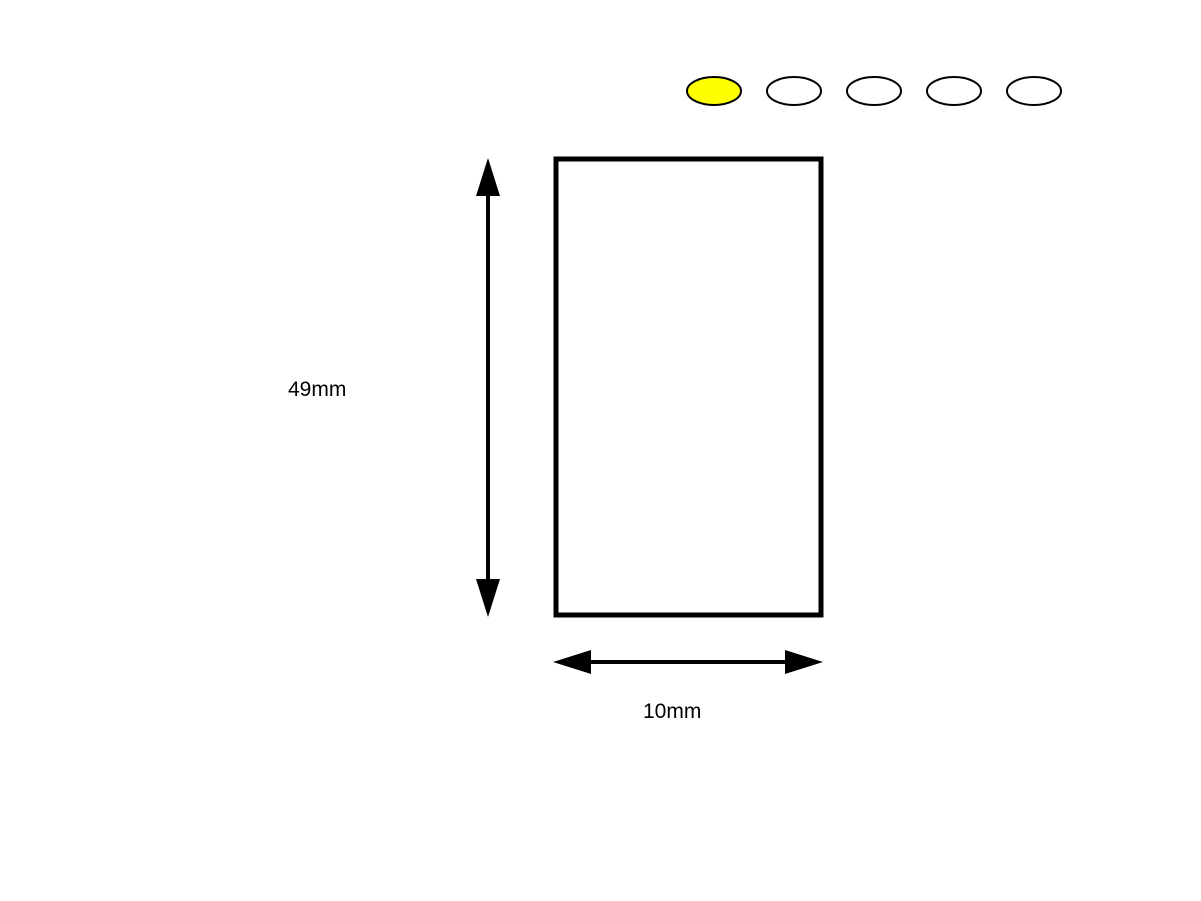 This screenshot has width=1201, height=901. I want to click on width-arrow, so click(688, 662).